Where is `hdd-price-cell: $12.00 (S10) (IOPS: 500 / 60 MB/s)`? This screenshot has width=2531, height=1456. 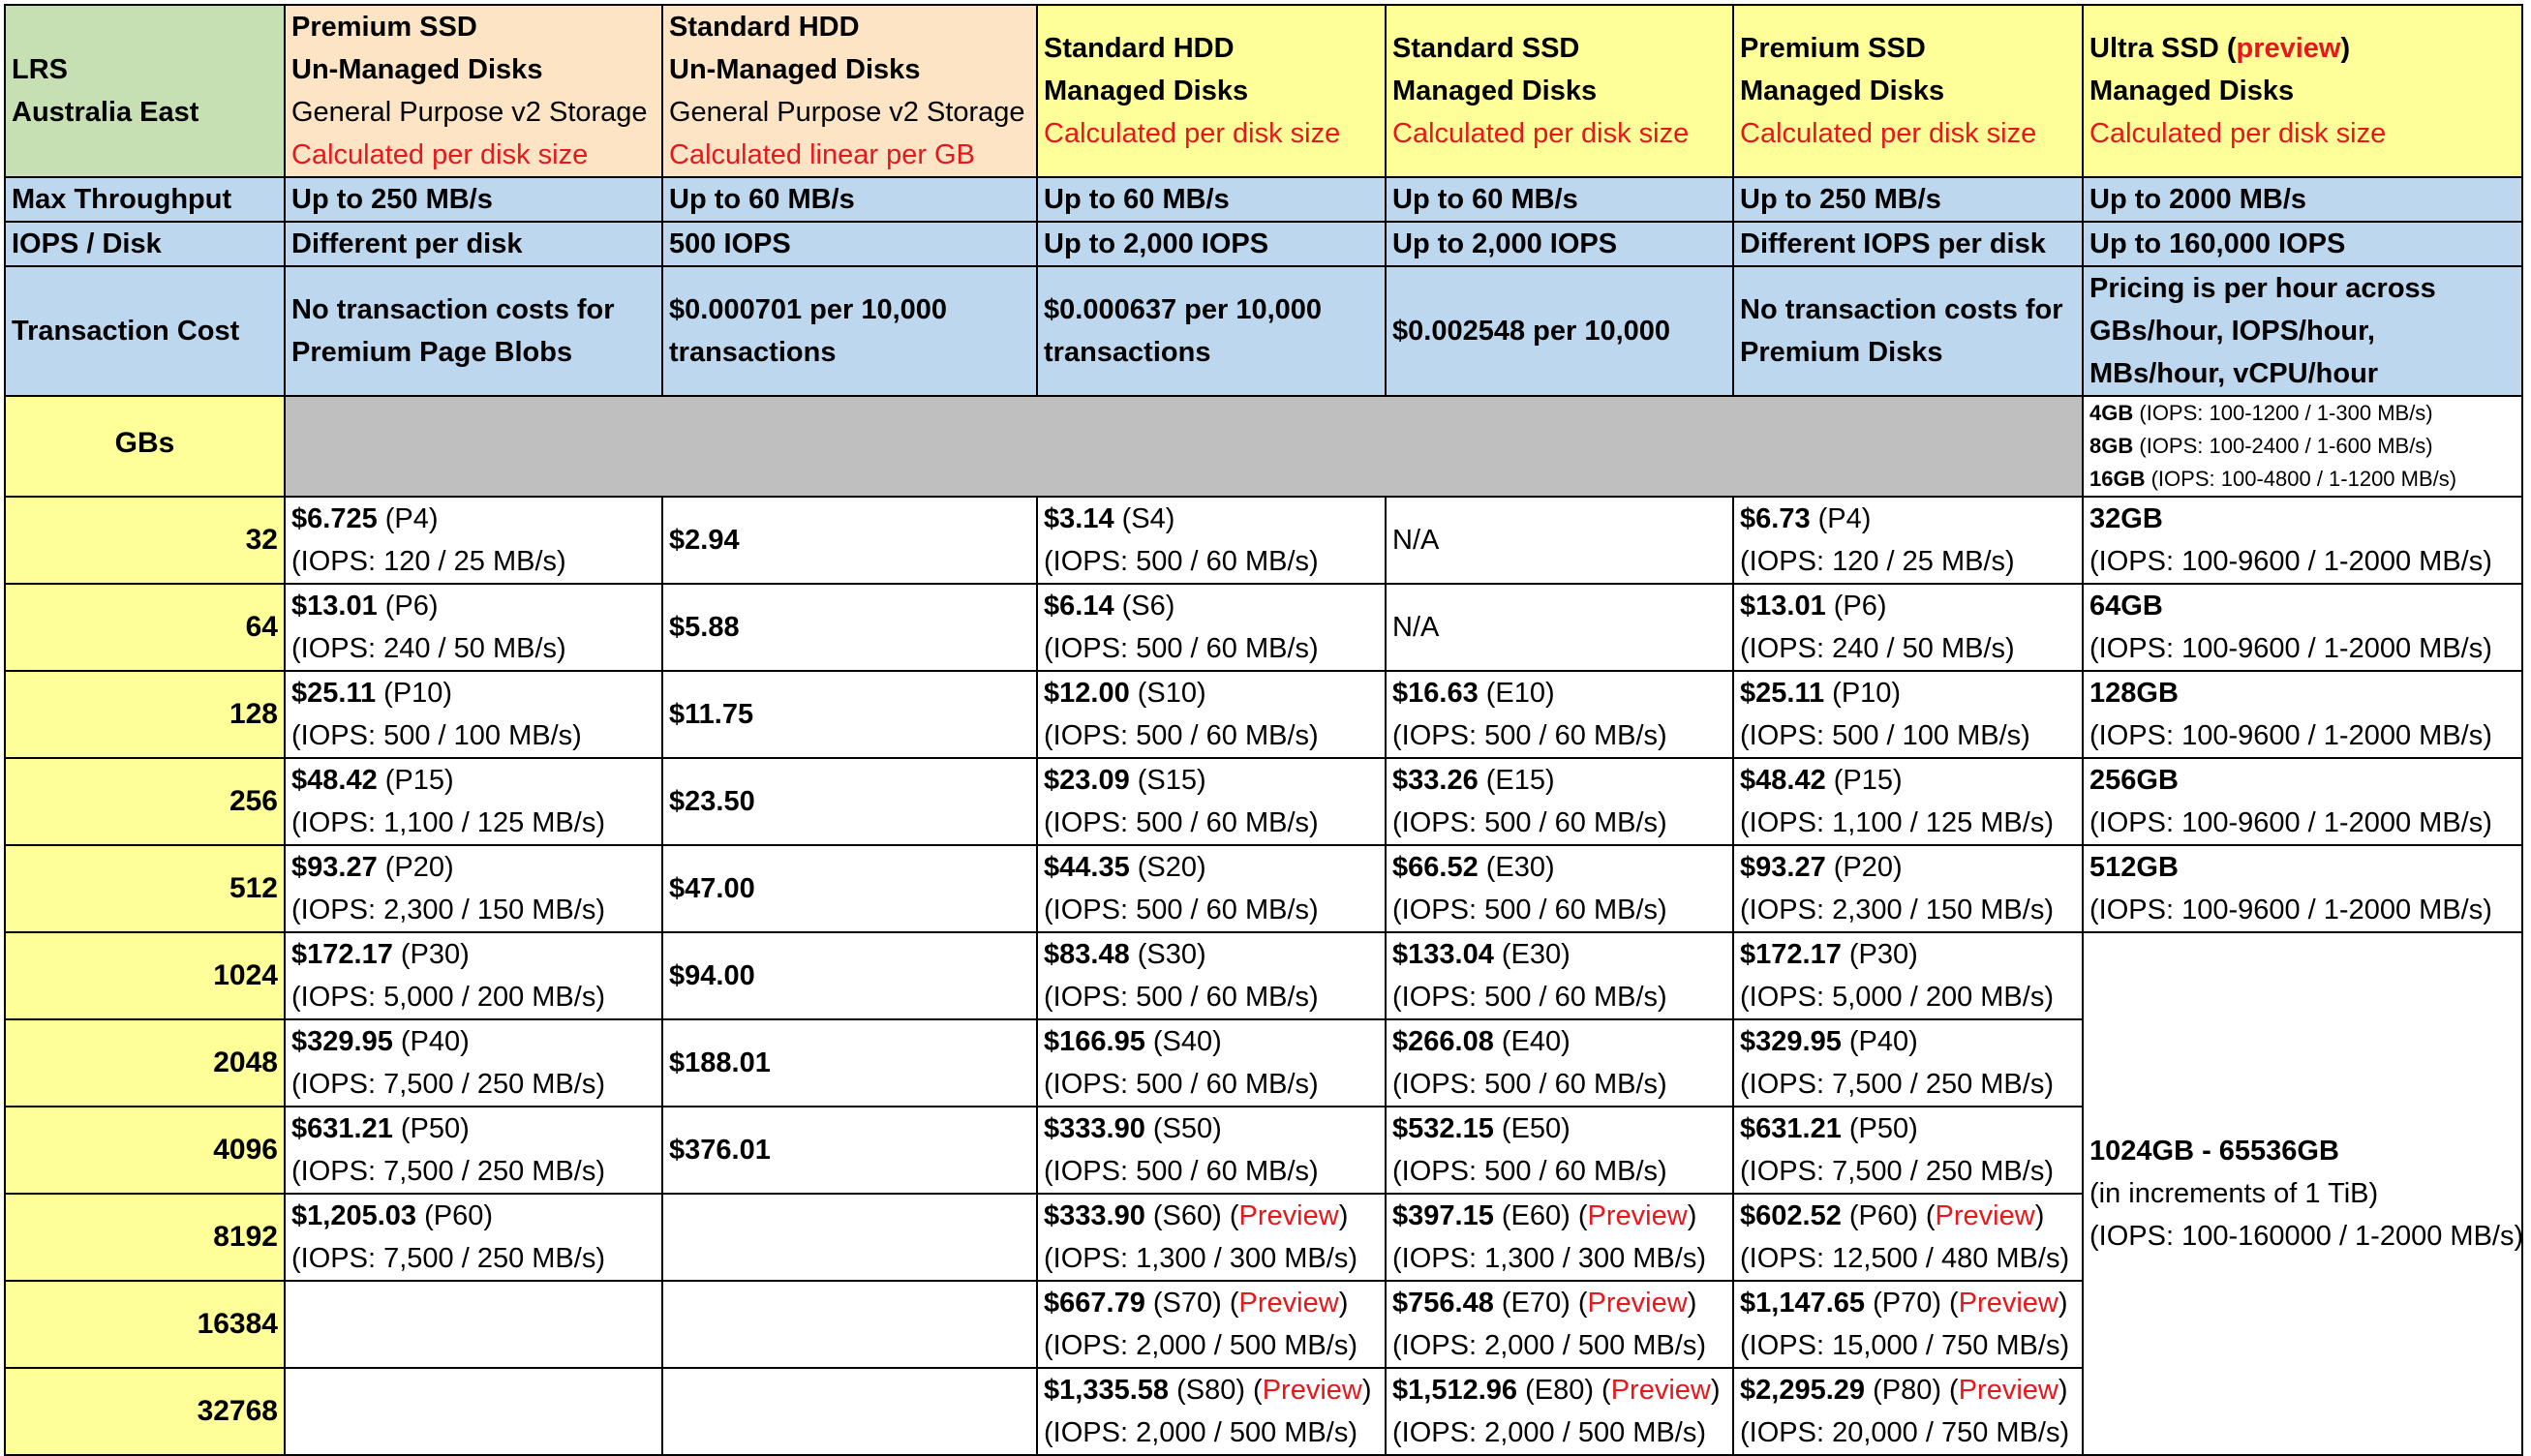 hdd-price-cell: $12.00 (S10) (IOPS: 500 / 60 MB/s) is located at coordinates (1211, 715).